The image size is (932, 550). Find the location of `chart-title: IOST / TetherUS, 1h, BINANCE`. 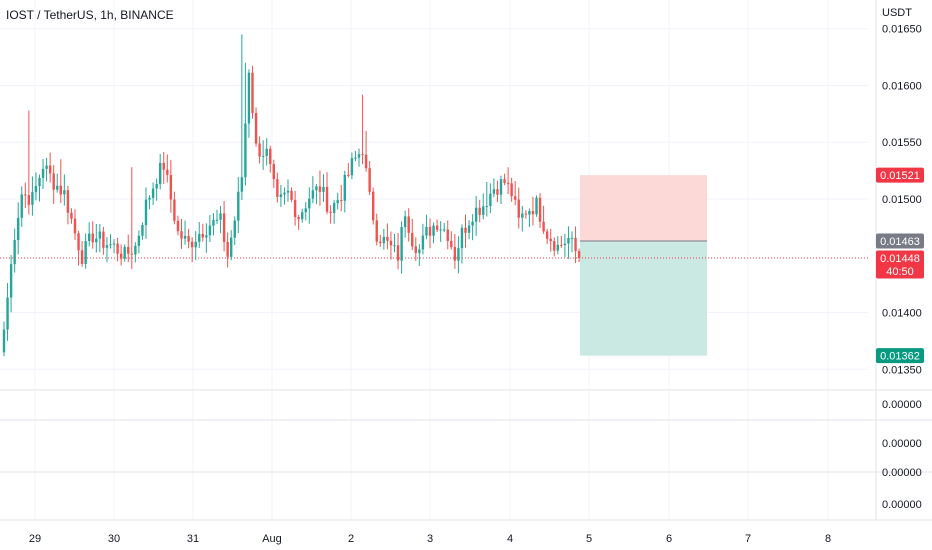

chart-title: IOST / TetherUS, 1h, BINANCE is located at coordinates (90, 15).